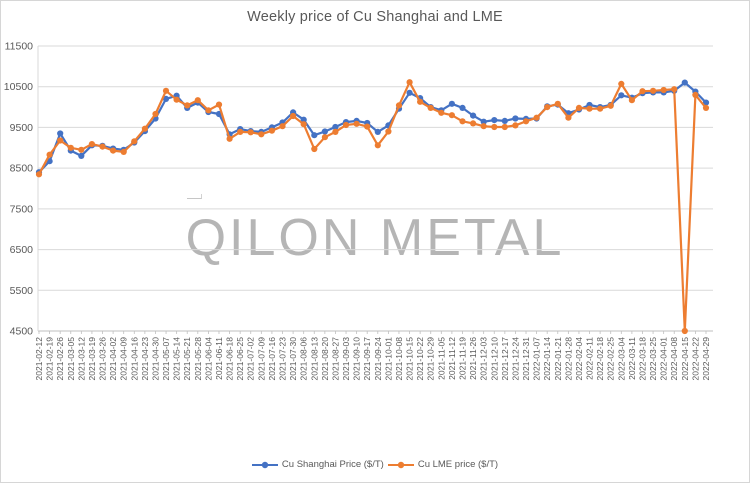 This screenshot has height=483, width=750. Describe the element at coordinates (71, 359) in the screenshot. I see `svg-text: 2021-03-05` at that location.